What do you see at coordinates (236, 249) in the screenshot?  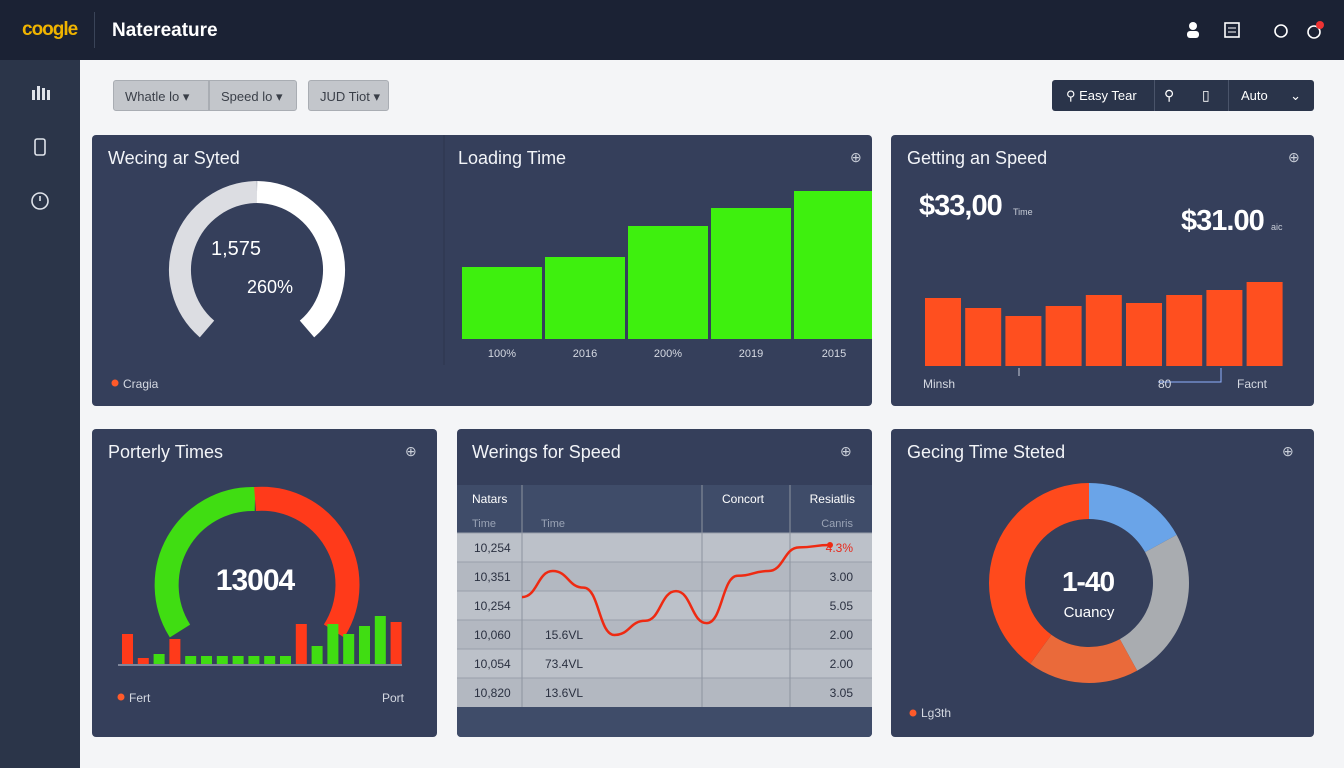 I see `gauge-value: 1,575` at bounding box center [236, 249].